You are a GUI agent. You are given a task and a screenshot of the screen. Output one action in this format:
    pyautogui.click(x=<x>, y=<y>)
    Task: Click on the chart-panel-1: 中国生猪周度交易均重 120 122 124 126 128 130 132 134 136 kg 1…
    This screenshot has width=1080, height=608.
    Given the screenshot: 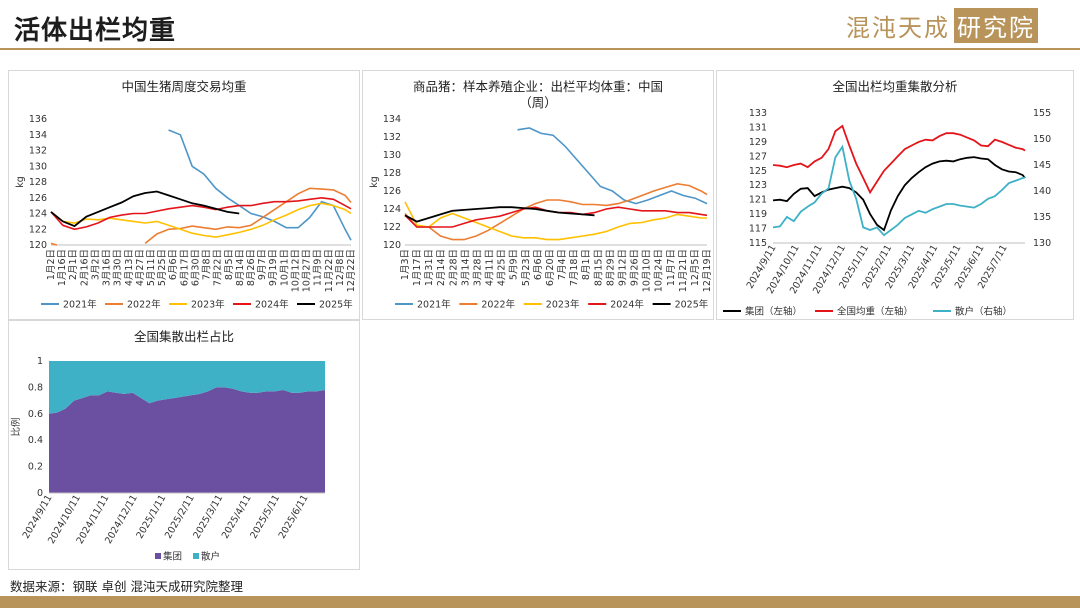 What is the action you would take?
    pyautogui.click(x=184, y=195)
    